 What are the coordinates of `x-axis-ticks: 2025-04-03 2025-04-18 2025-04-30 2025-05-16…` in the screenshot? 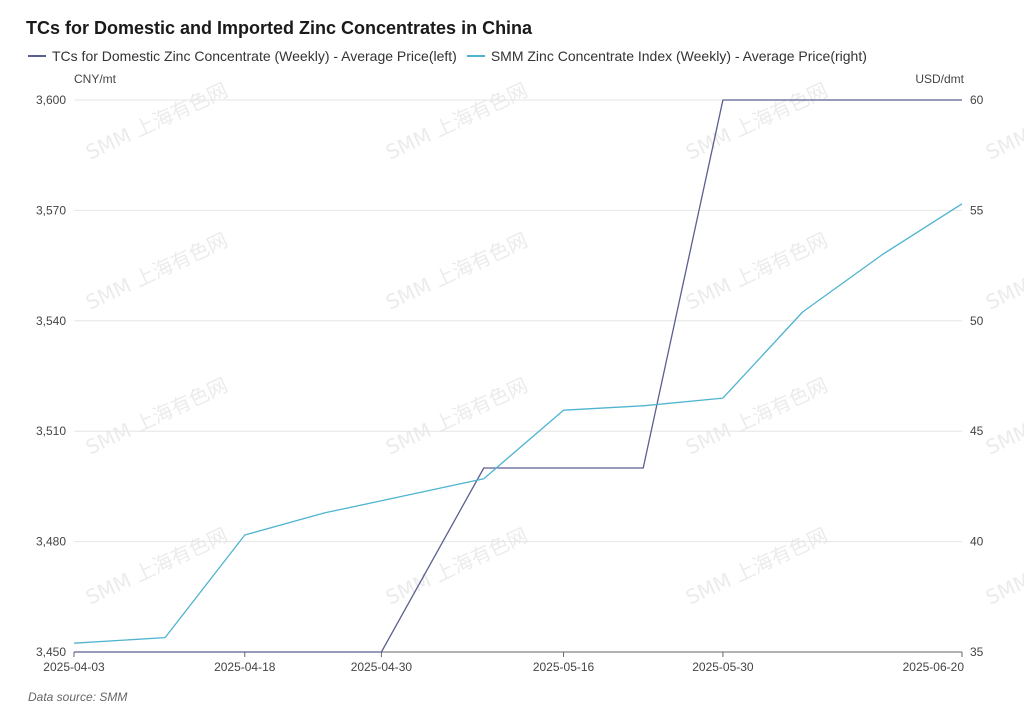 It's located at (503, 663).